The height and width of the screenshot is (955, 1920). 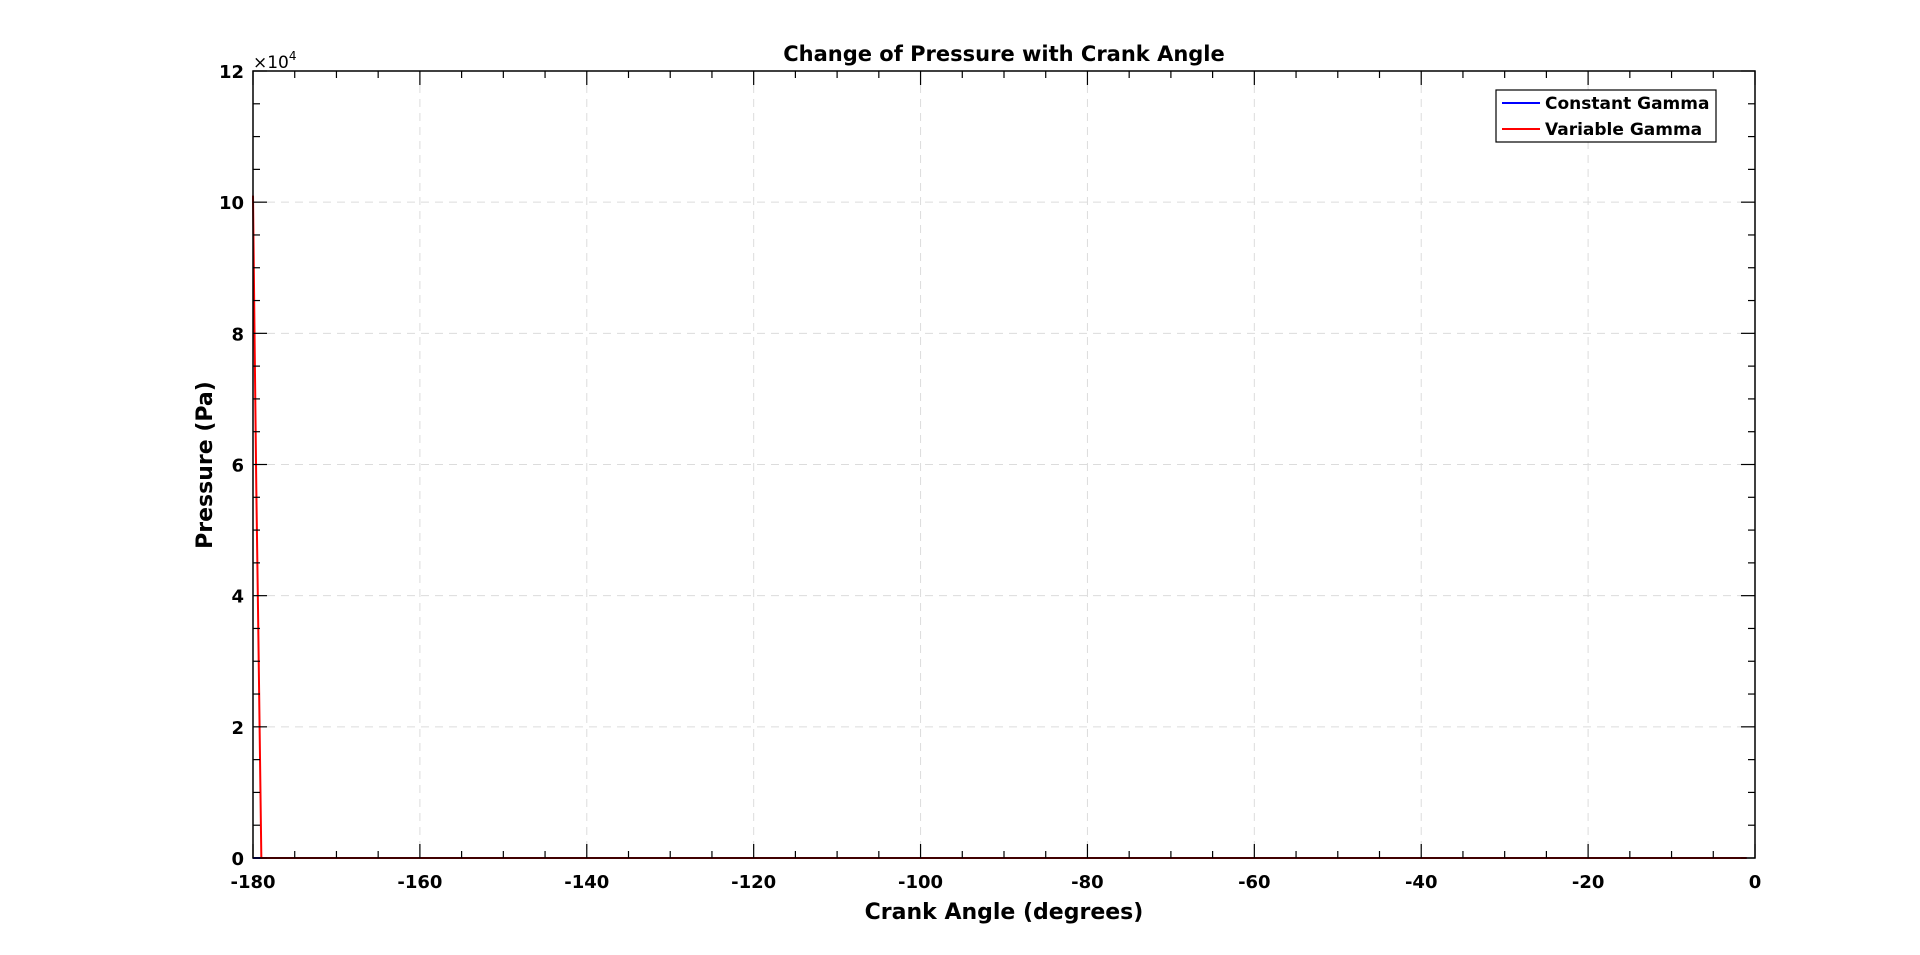 I want to click on legend: Constant Gamma Variable Gamma, so click(x=1606, y=116).